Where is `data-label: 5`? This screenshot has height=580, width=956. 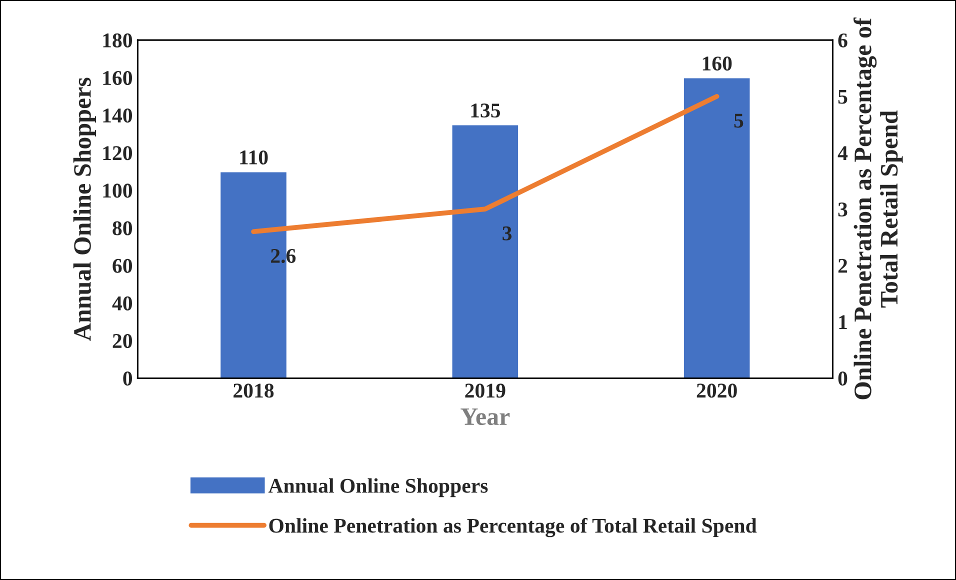 data-label: 5 is located at coordinates (739, 121).